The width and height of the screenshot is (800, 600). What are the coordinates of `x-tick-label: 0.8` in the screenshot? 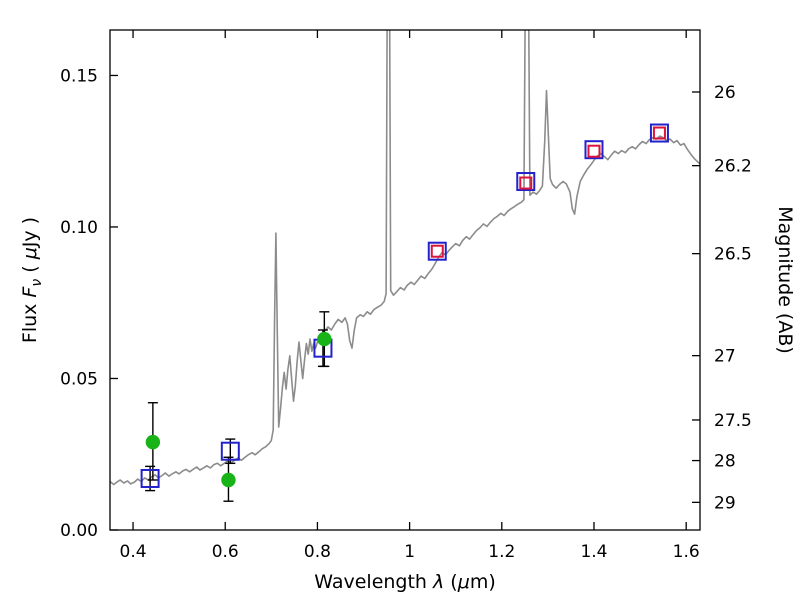 It's located at (317, 552).